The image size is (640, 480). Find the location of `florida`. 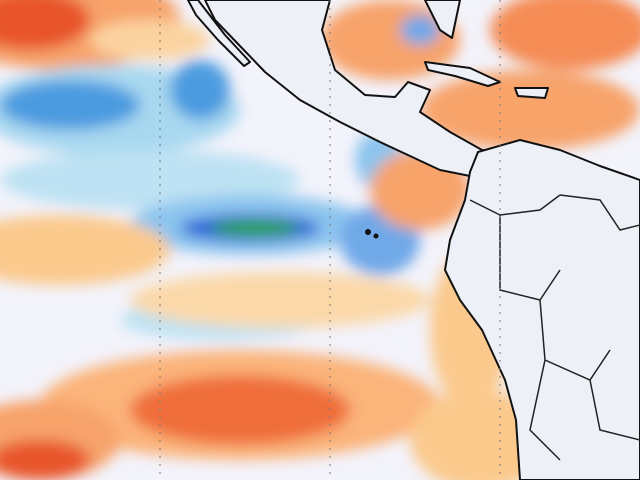

florida is located at coordinates (442, 19).